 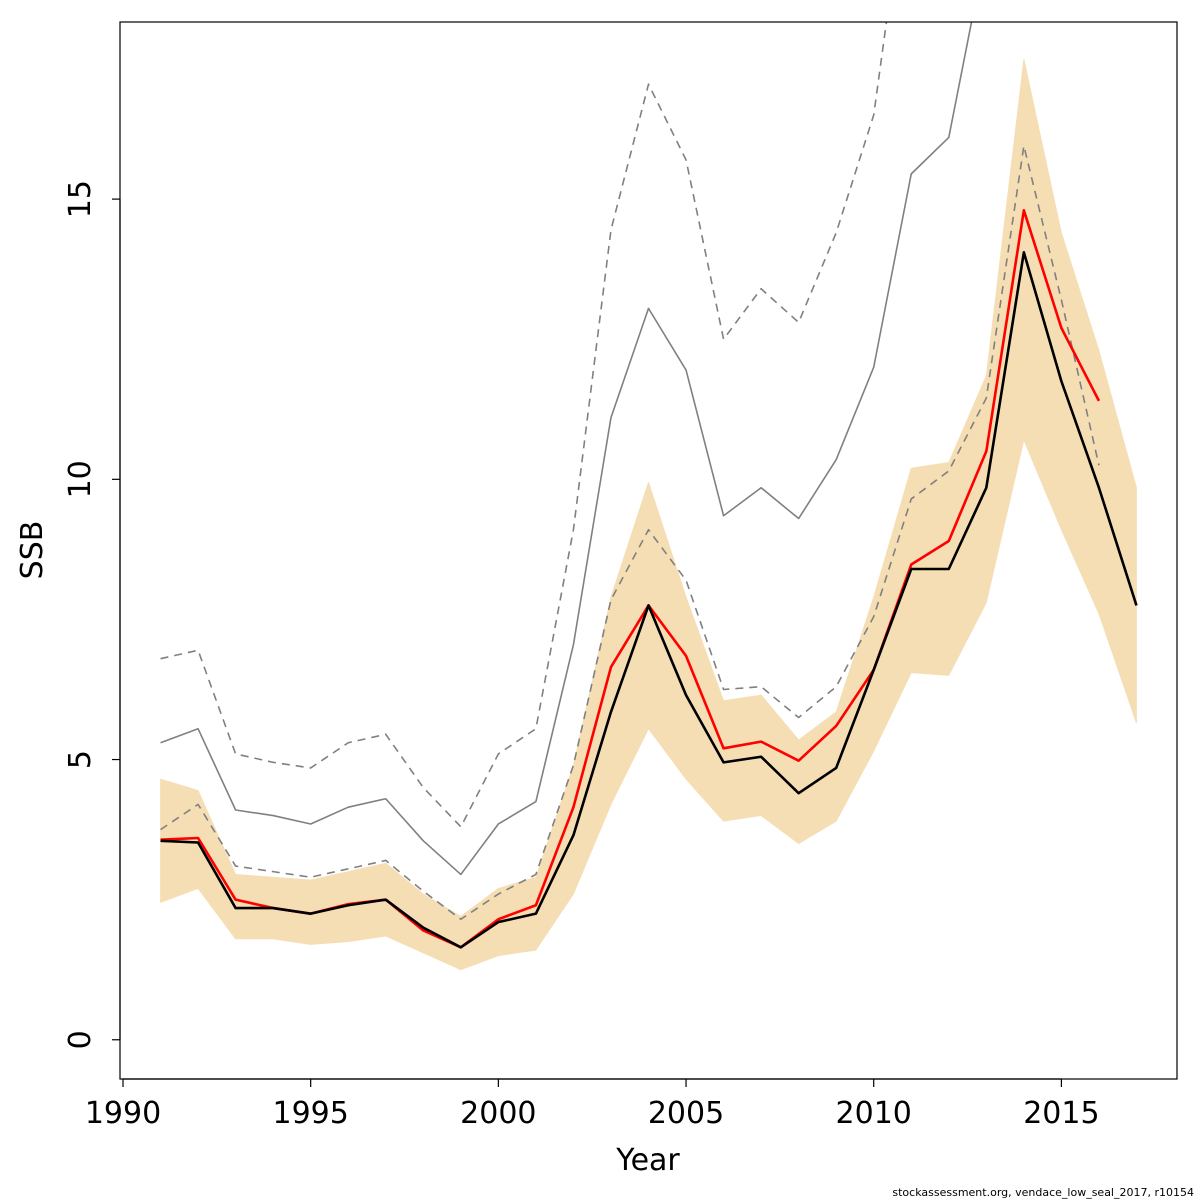 I want to click on x-axis-label: Year, so click(x=647, y=1160).